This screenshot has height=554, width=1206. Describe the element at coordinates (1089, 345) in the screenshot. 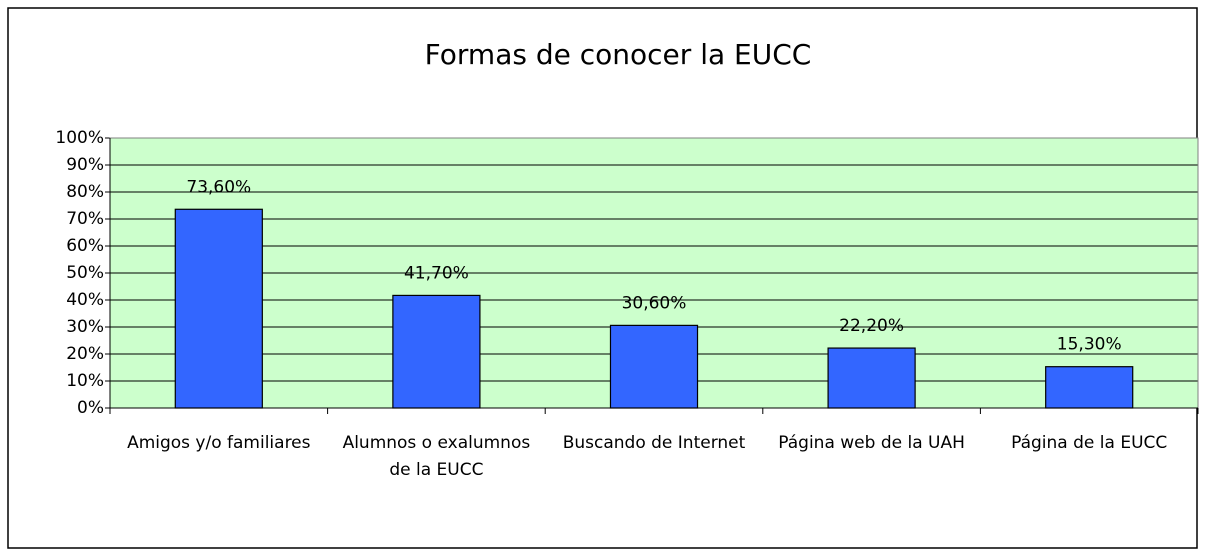

I see `data-label: 15,30%` at that location.